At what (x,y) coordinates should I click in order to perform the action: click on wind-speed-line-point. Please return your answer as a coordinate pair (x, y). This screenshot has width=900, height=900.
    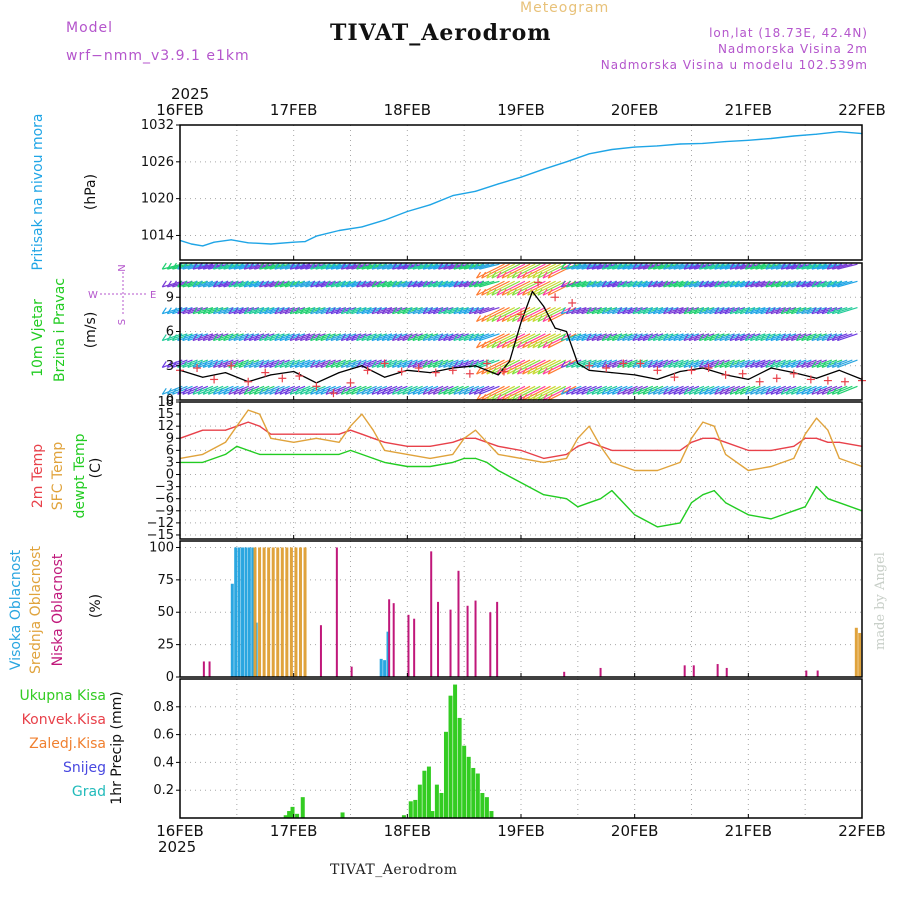
    Looking at the image, I should click on (532, 291).